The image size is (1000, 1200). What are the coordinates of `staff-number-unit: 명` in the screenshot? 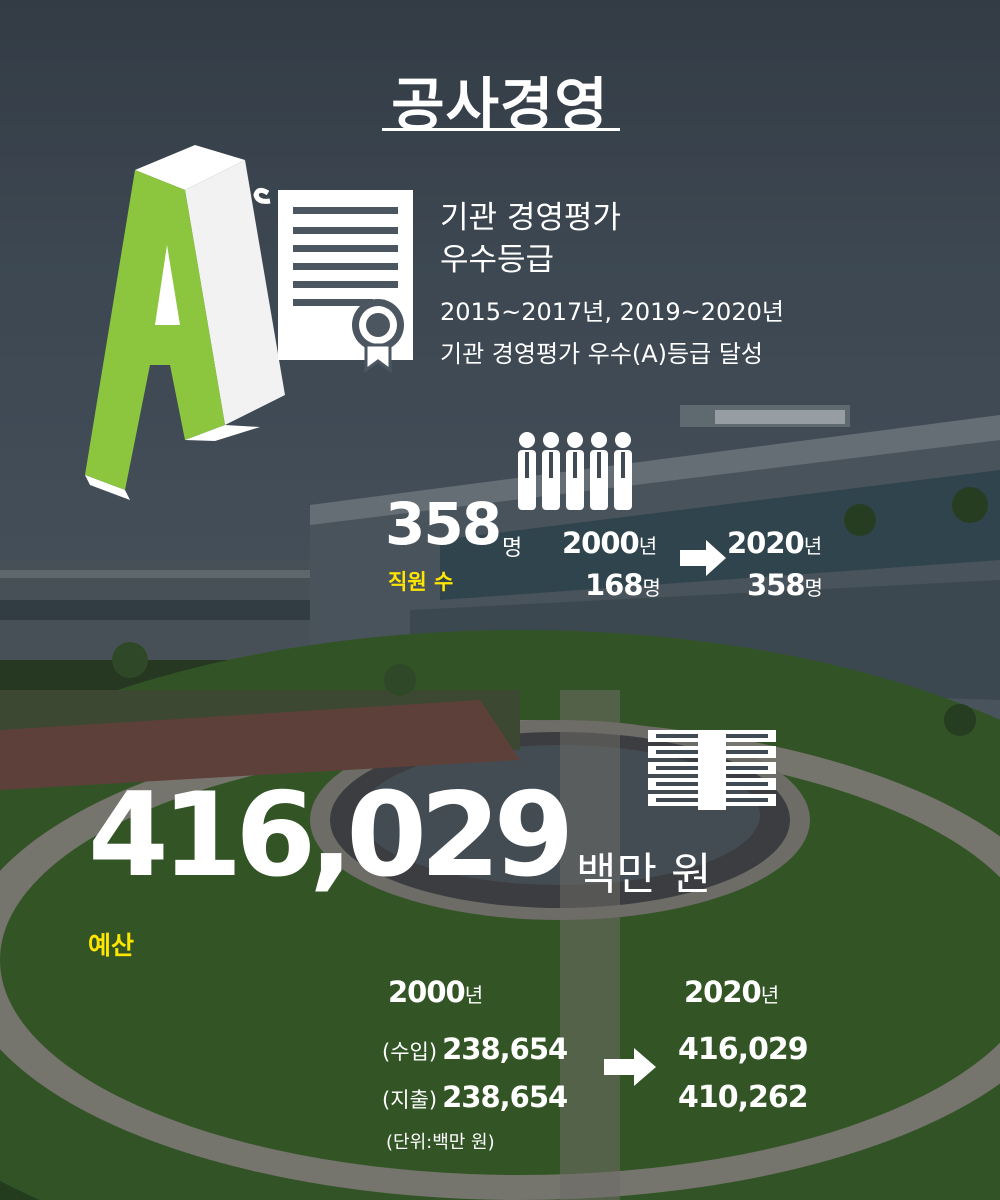 It's located at (512, 548).